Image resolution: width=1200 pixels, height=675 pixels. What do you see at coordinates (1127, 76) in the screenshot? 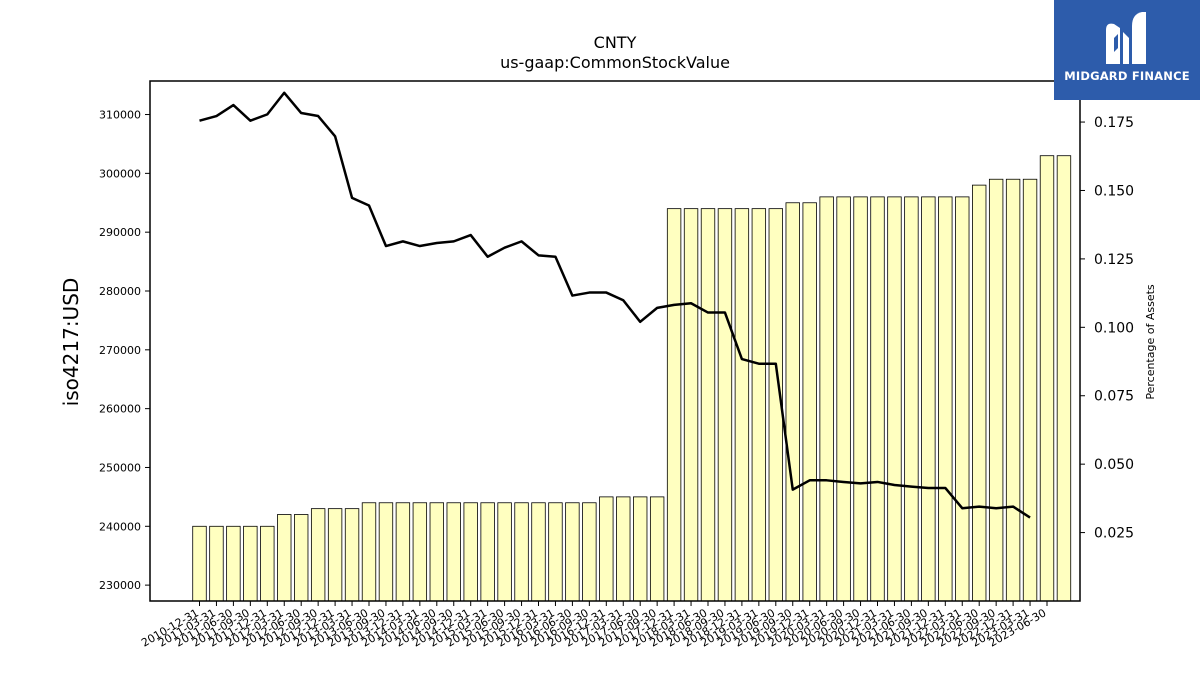
I see `brand-name: MIDGARD FINANCE` at bounding box center [1127, 76].